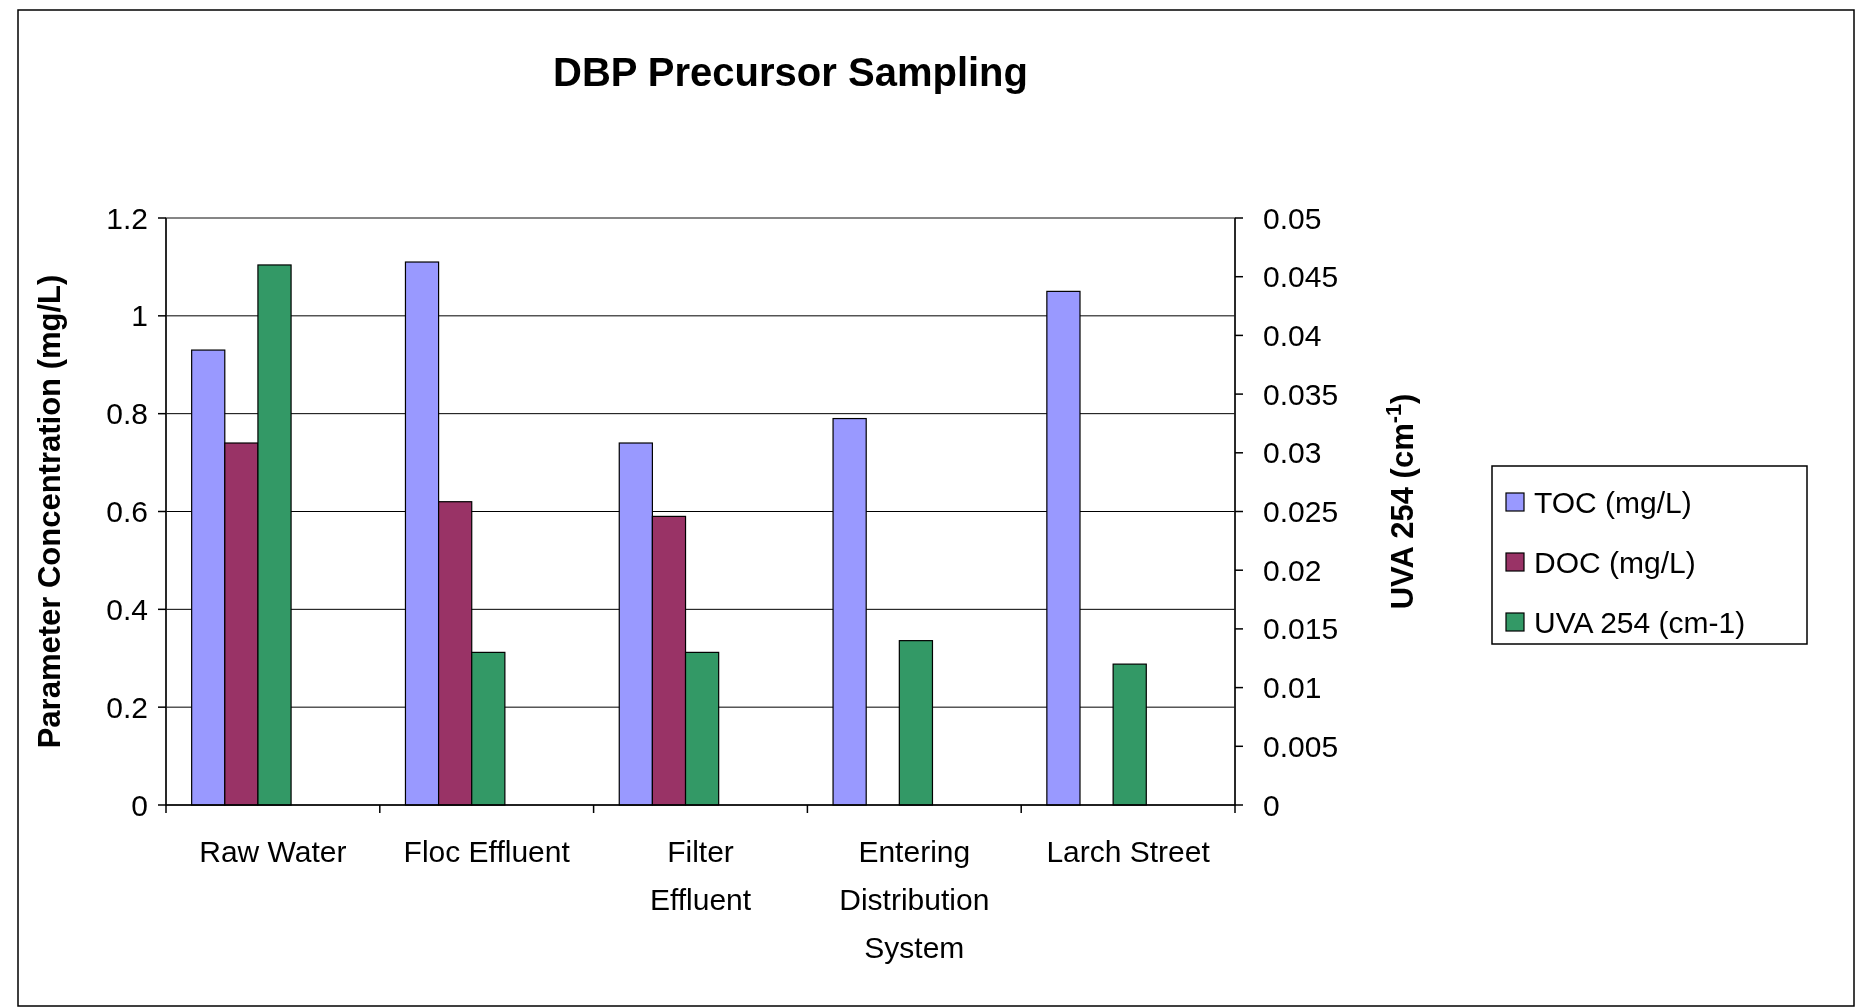  I want to click on y2-tick-label: 0.045, so click(1301, 277).